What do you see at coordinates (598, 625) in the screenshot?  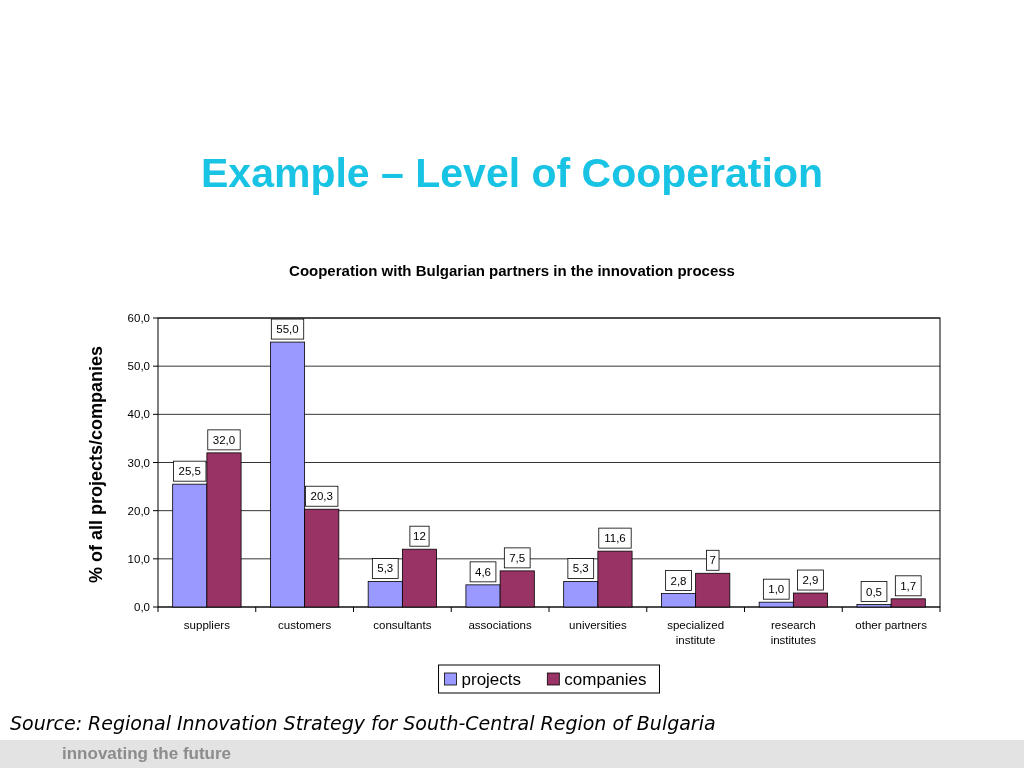 I see `x-tick-label: universities` at bounding box center [598, 625].